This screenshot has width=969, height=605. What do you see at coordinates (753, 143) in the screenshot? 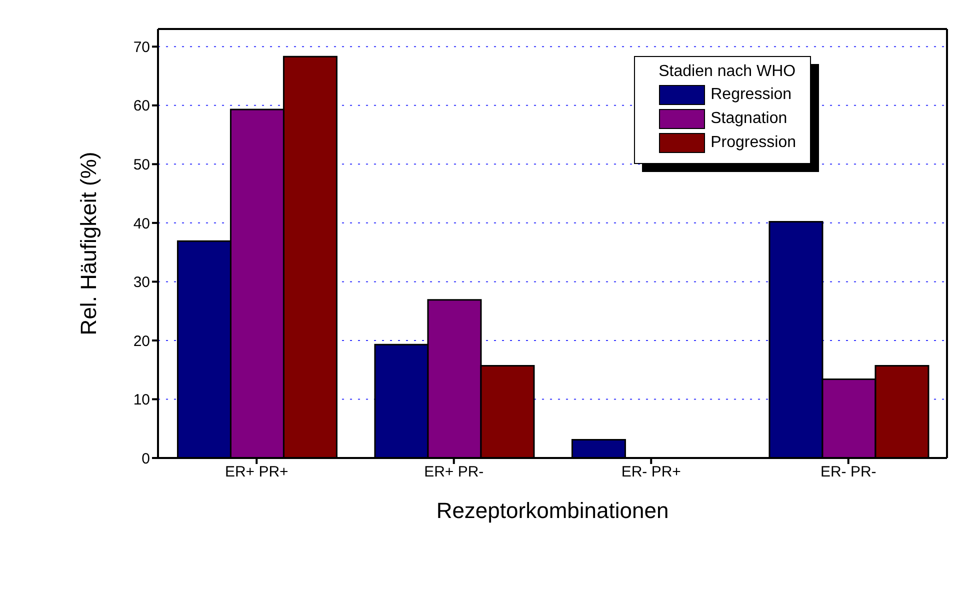
I see `legend-label: Progression` at bounding box center [753, 143].